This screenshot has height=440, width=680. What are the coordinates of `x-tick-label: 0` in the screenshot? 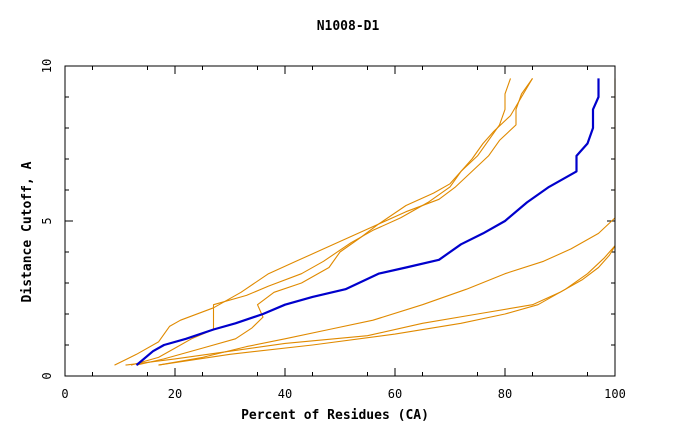 It's located at (64, 394).